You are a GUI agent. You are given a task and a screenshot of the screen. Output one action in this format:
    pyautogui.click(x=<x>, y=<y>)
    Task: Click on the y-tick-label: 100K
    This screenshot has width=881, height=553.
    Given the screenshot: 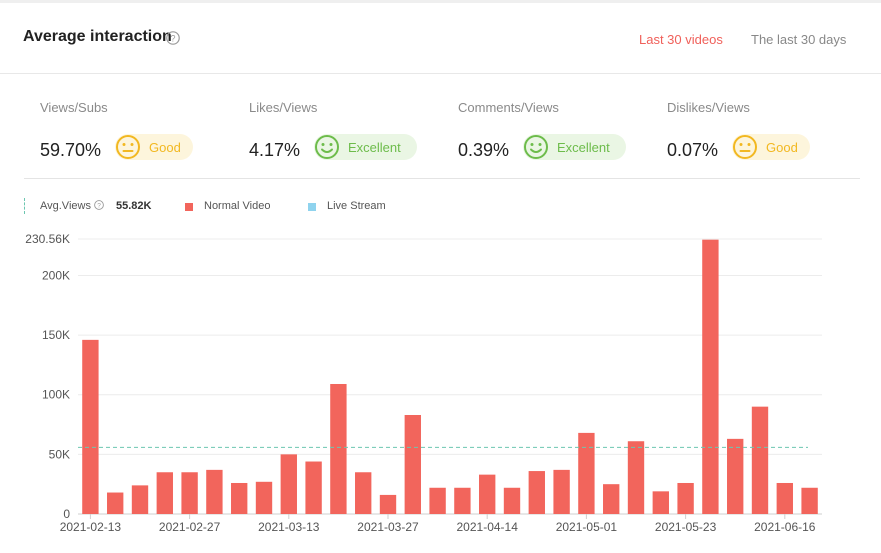 What is the action you would take?
    pyautogui.click(x=56, y=395)
    